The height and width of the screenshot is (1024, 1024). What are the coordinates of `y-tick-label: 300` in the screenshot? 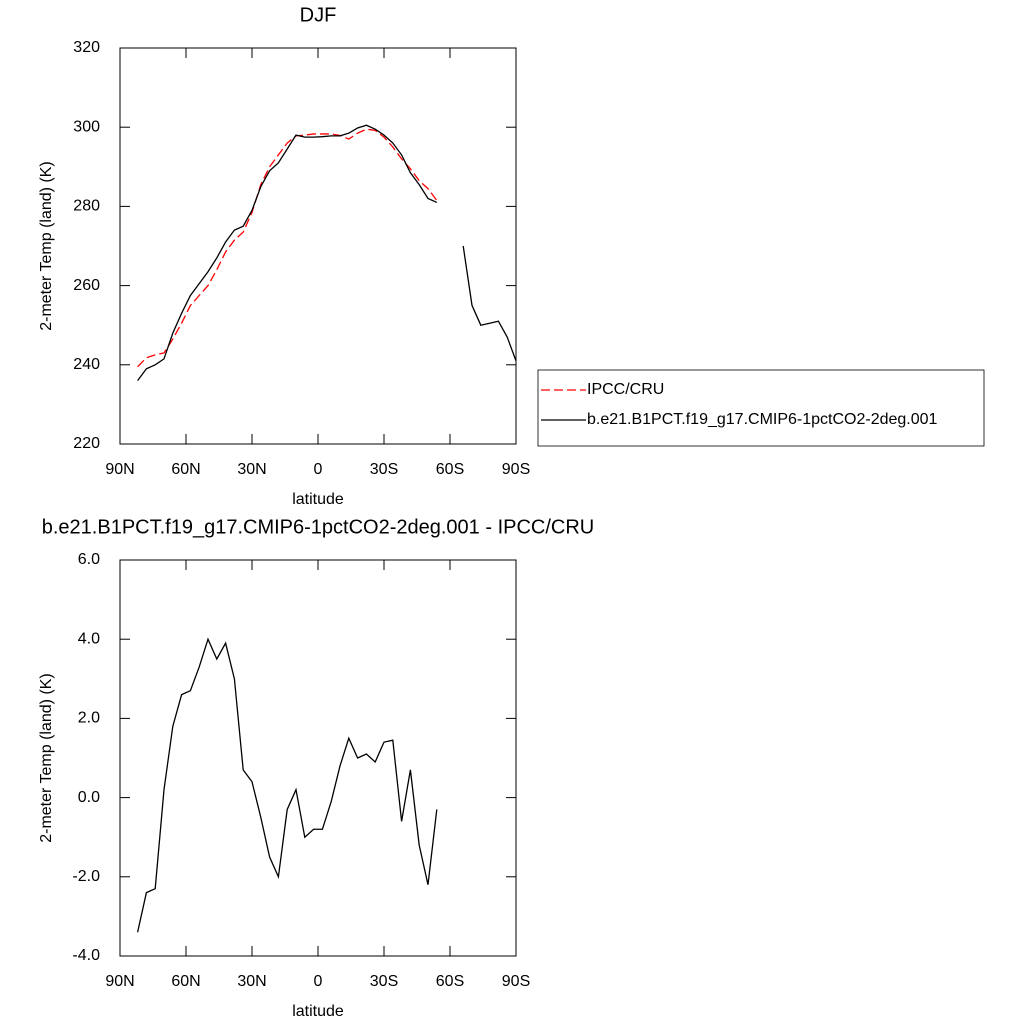 It's located at (86, 126).